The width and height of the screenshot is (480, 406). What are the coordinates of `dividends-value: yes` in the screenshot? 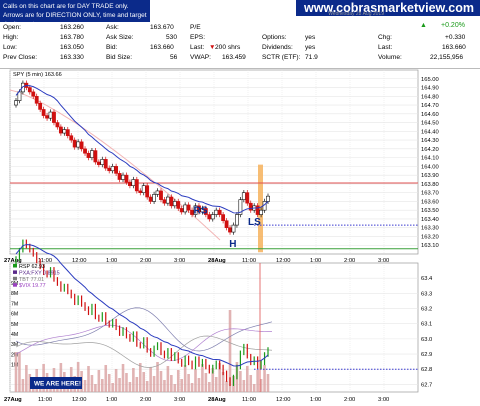 It's located at (310, 47).